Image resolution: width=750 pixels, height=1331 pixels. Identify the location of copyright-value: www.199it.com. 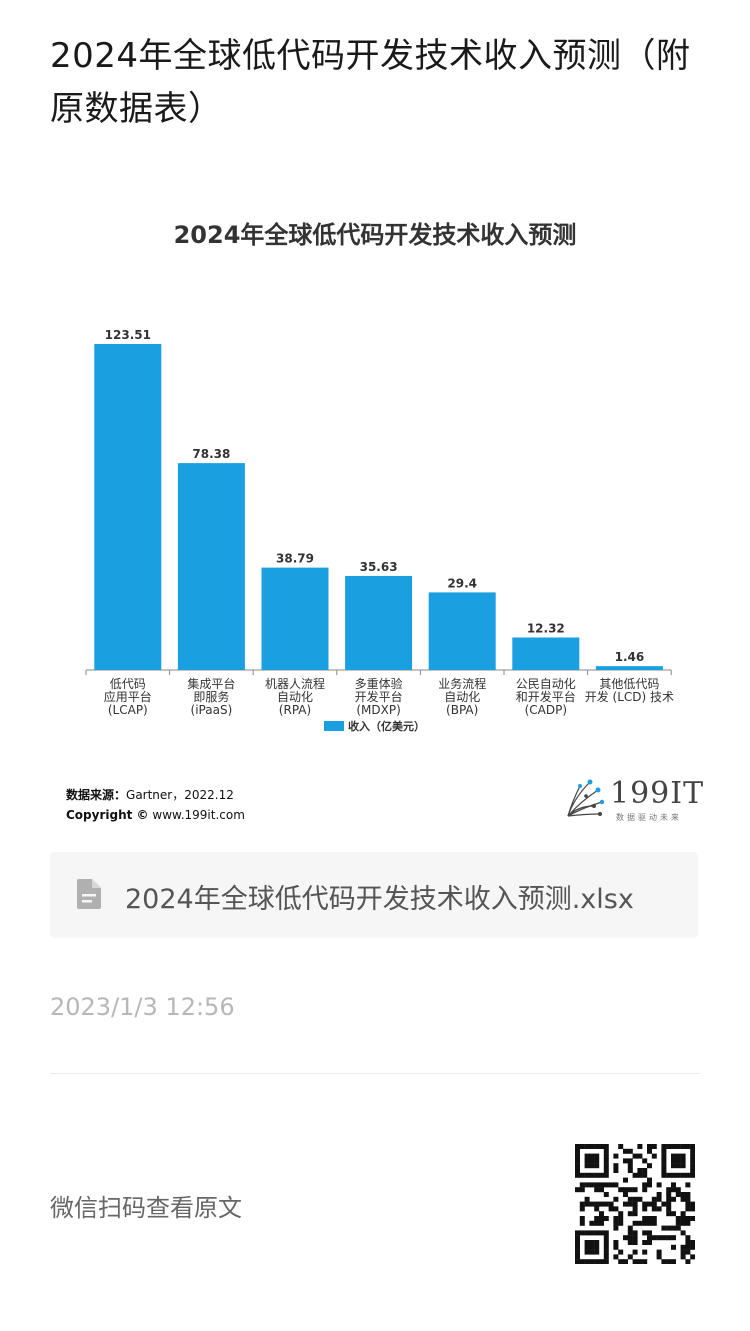
(198, 815).